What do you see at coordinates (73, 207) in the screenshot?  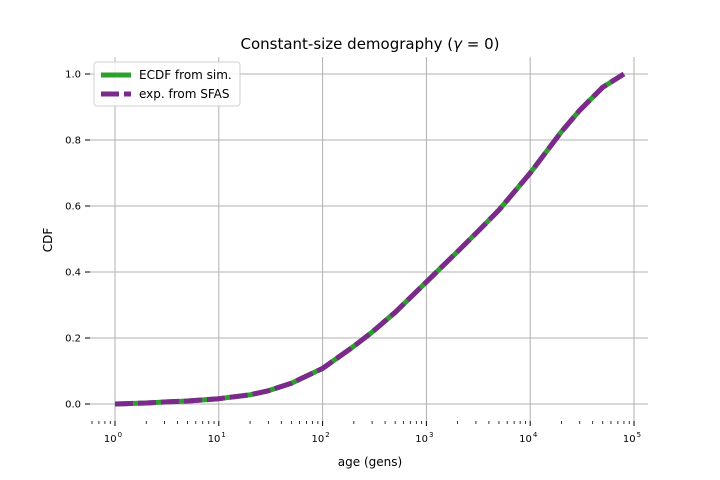 I see `y-tick-label: 0.6` at bounding box center [73, 207].